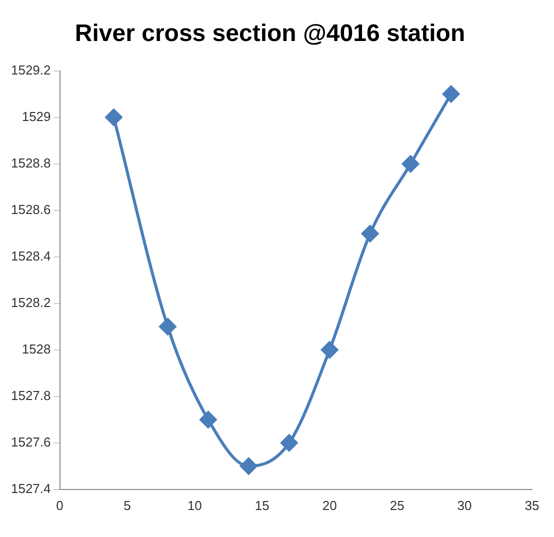  What do you see at coordinates (30, 256) in the screenshot?
I see `y-tick-label: 1528.4` at bounding box center [30, 256].